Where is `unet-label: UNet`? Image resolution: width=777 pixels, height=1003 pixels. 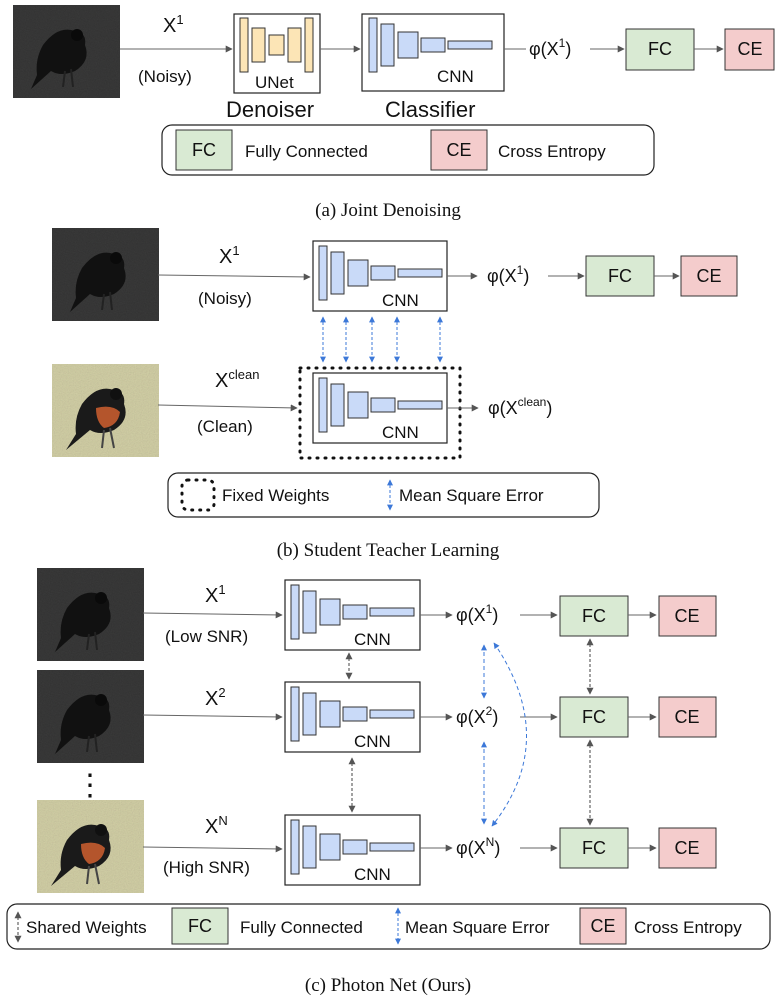 unet-label: UNet is located at coordinates (274, 82).